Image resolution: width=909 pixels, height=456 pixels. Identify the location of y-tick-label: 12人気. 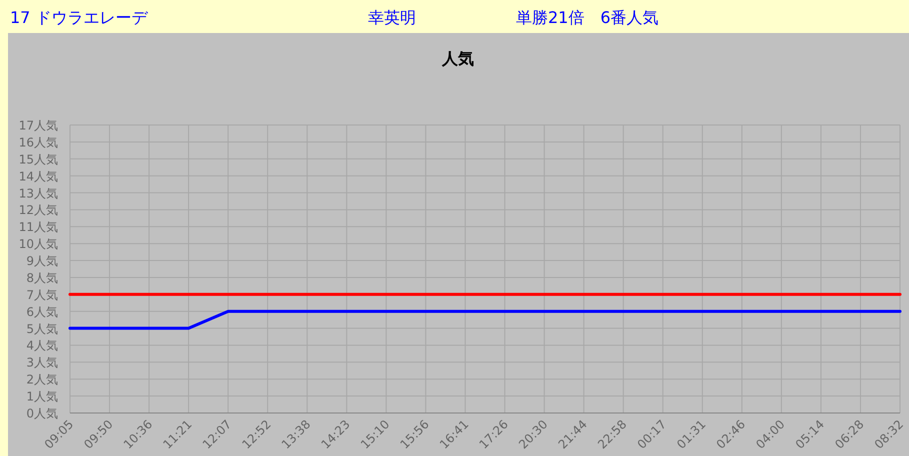
(38, 210).